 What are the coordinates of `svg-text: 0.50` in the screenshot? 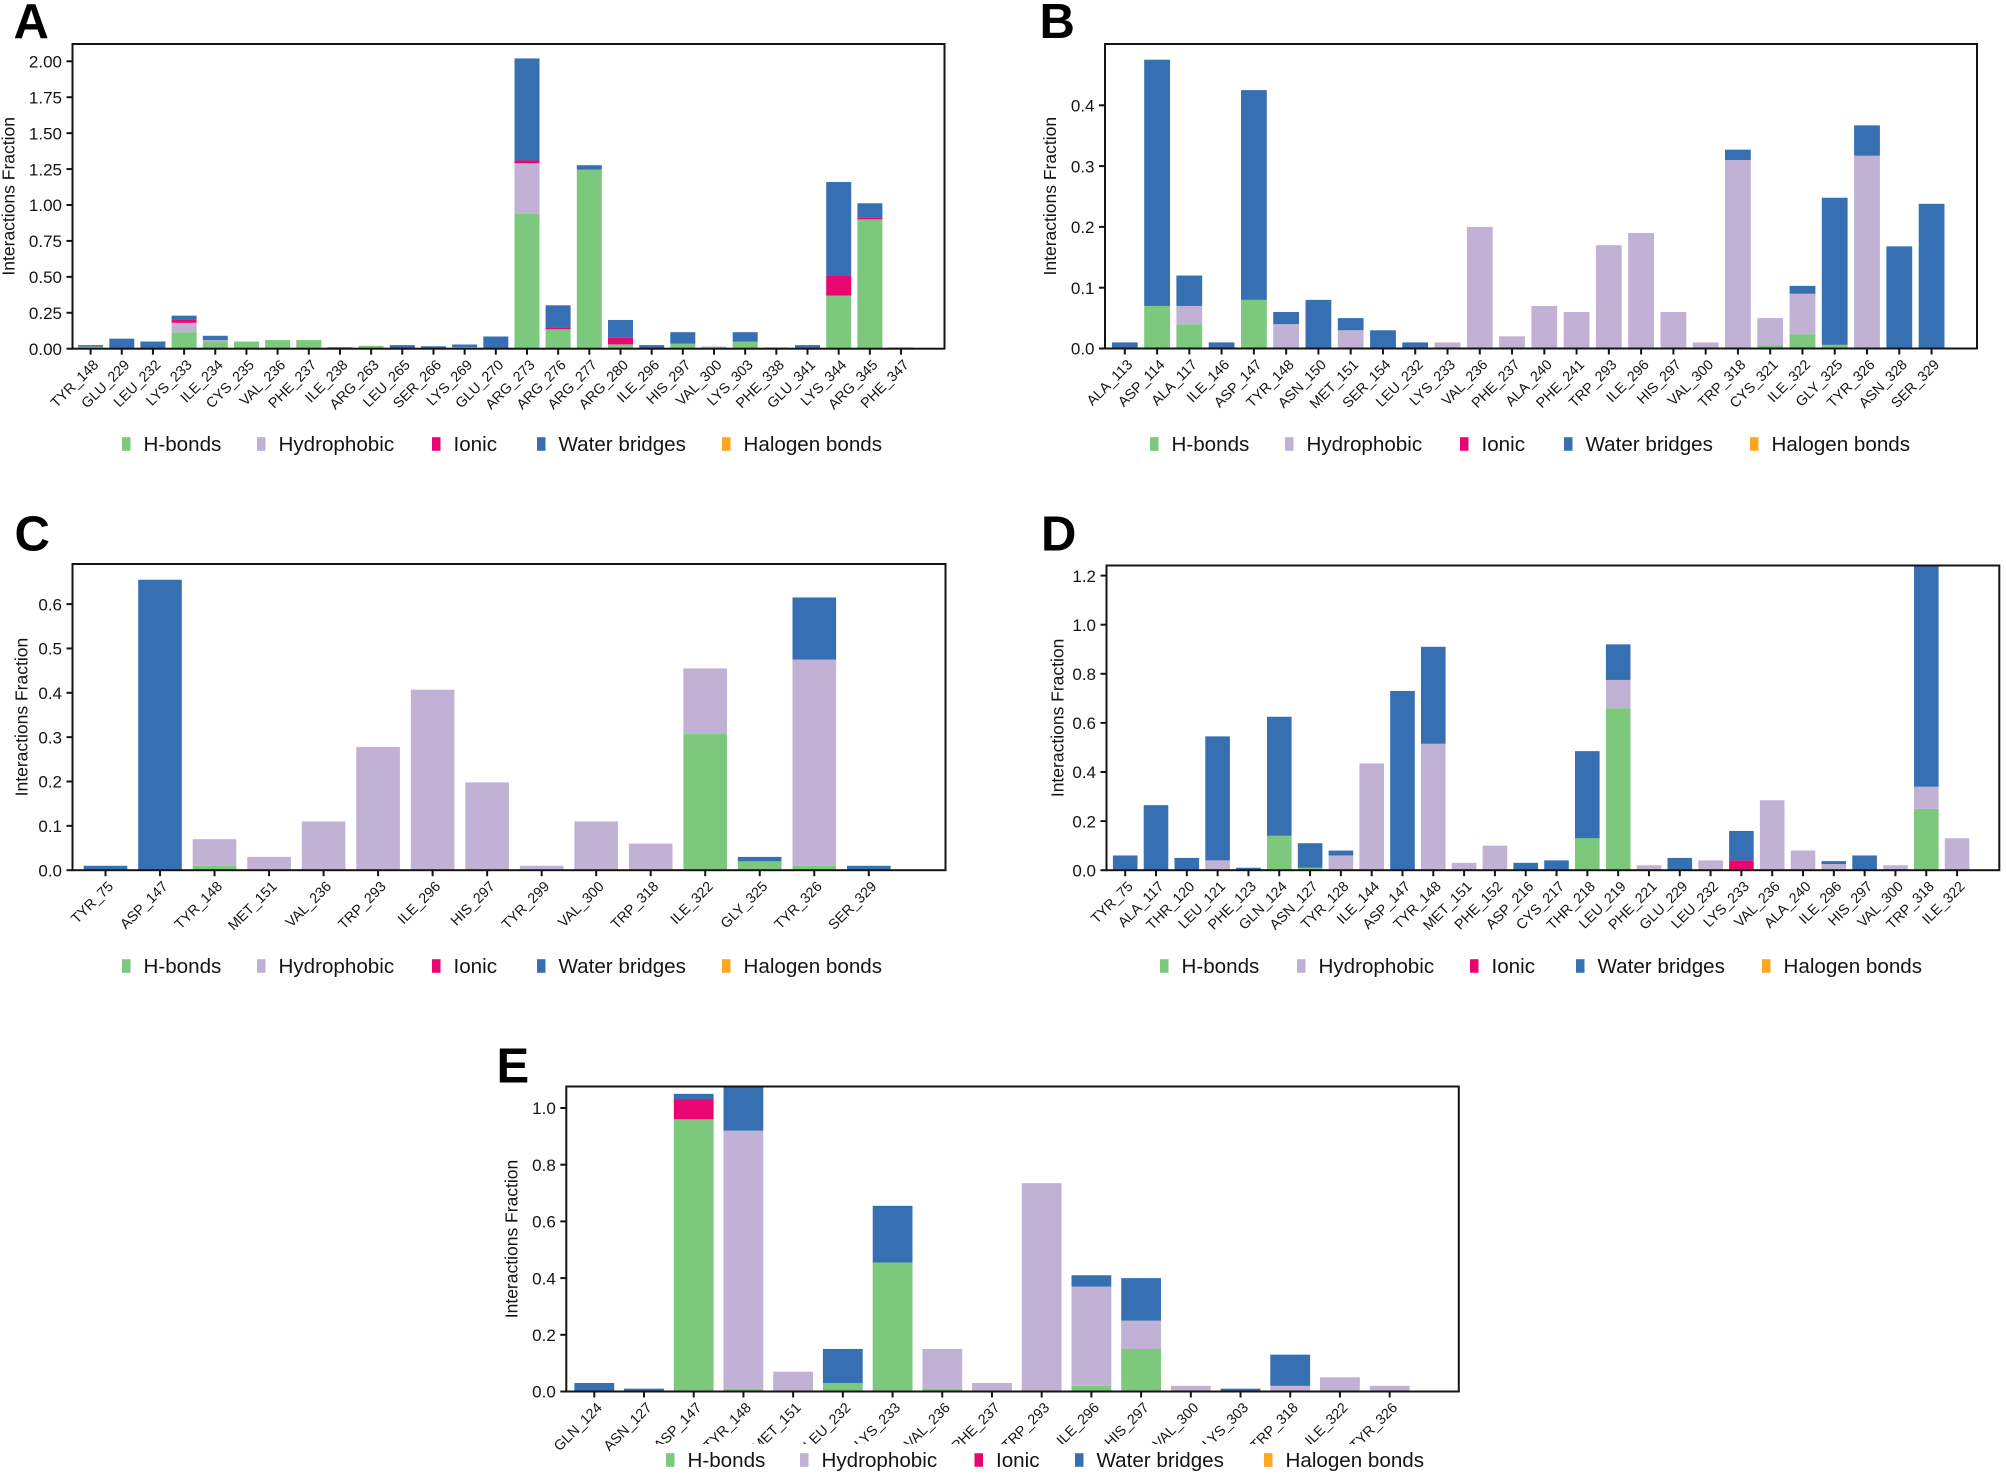 It's located at (45, 277).